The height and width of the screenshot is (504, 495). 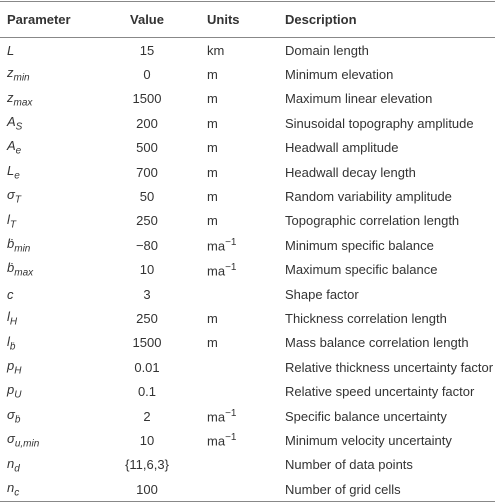 What do you see at coordinates (247, 465) in the screenshot?
I see `table-row: nd {11,6,3} Number of data points` at bounding box center [247, 465].